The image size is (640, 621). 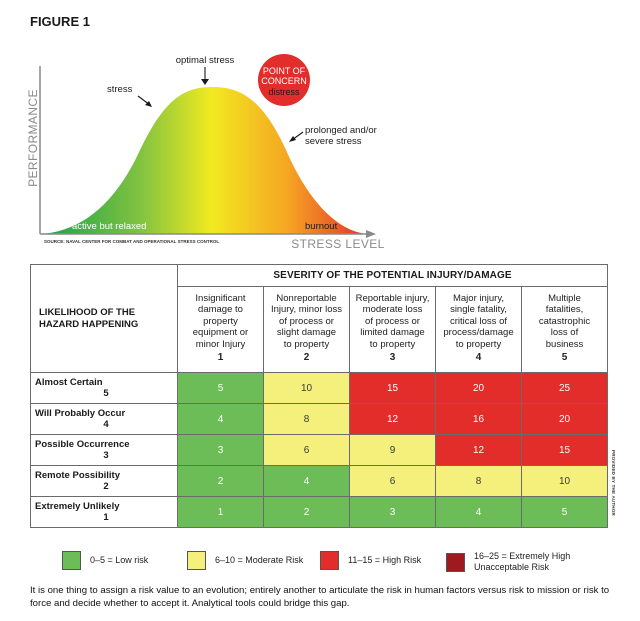 What do you see at coordinates (392, 358) in the screenshot?
I see `severity-number: 3` at bounding box center [392, 358].